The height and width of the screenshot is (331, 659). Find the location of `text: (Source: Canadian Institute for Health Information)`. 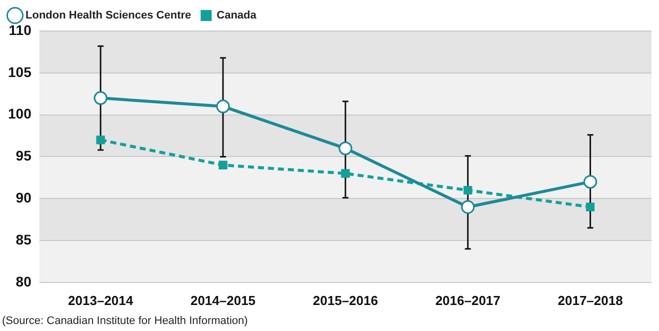

text: (Source: Canadian Institute for Health Information) is located at coordinates (125, 321).